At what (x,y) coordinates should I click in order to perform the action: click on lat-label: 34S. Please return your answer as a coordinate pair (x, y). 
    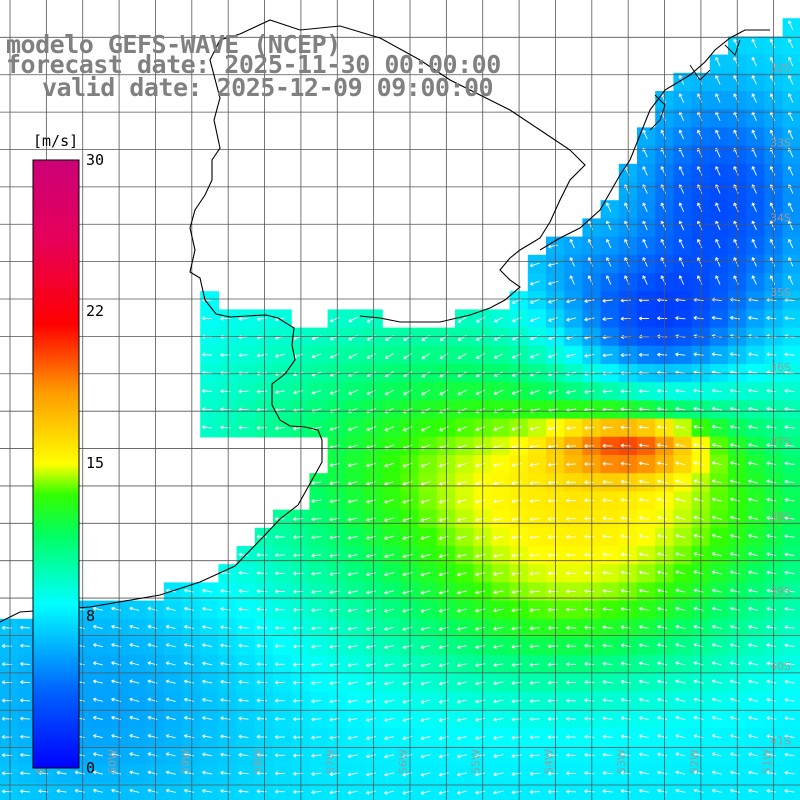
    Looking at the image, I should click on (780, 217).